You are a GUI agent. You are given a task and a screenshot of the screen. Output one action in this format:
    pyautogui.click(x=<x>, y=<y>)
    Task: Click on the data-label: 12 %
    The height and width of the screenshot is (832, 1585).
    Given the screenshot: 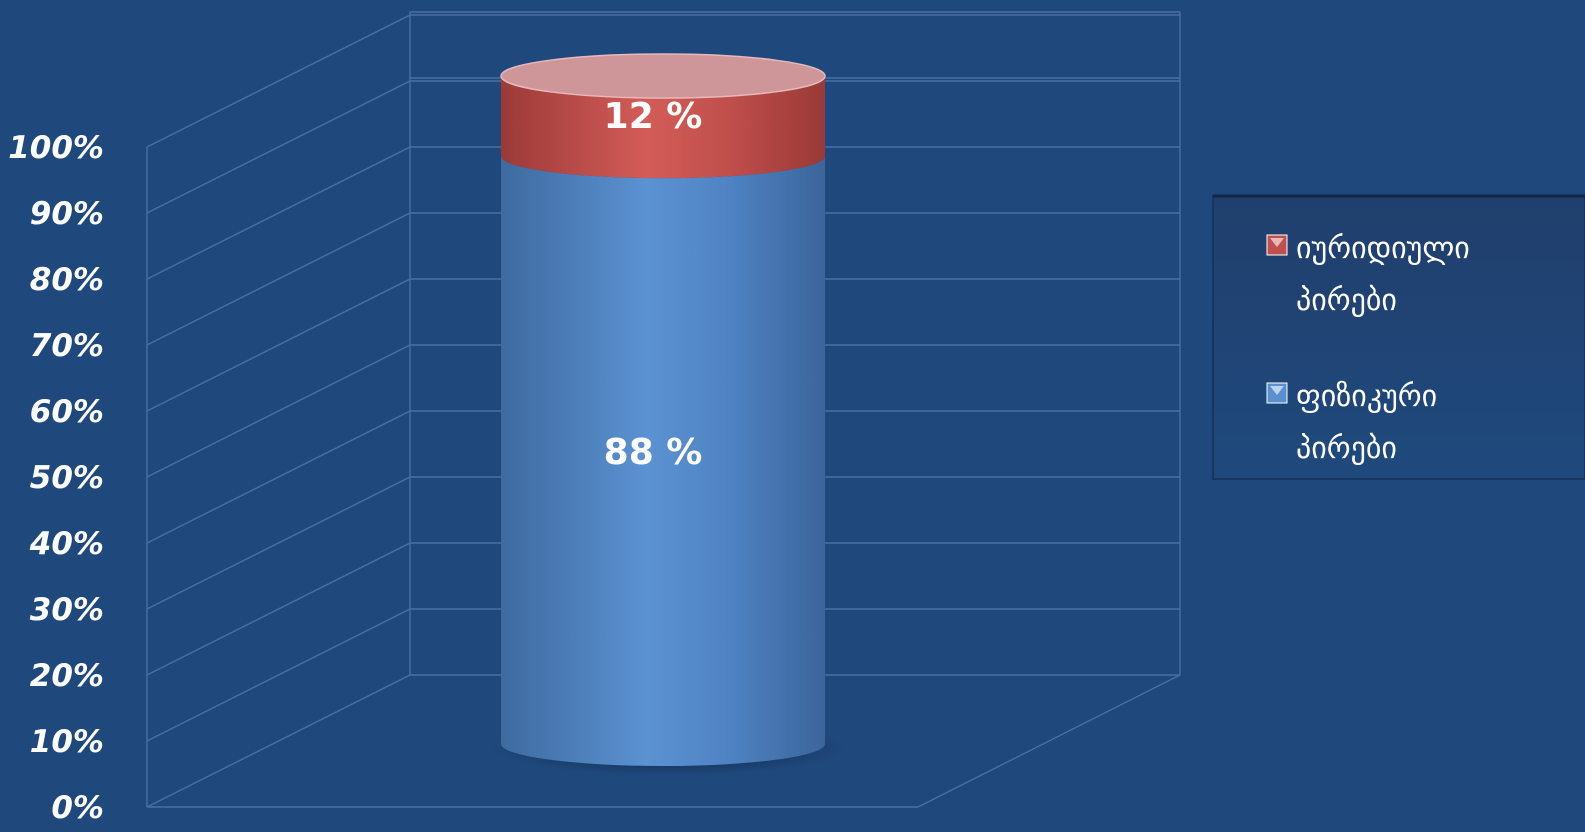 What is the action you would take?
    pyautogui.click(x=653, y=116)
    